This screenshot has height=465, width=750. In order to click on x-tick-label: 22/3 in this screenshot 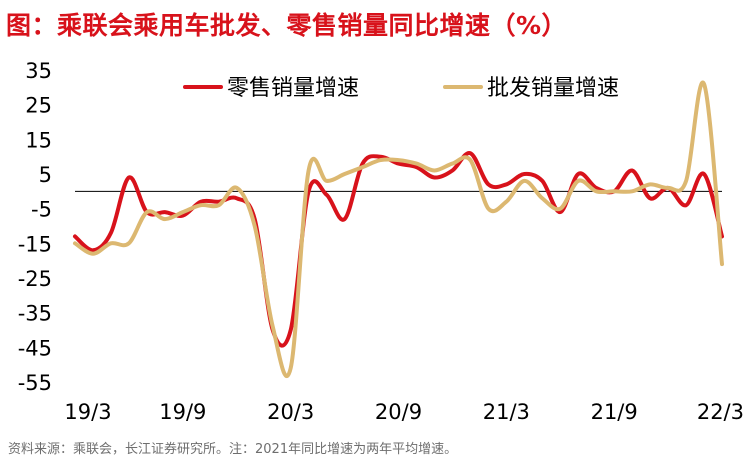, I will do `click(720, 412)`.